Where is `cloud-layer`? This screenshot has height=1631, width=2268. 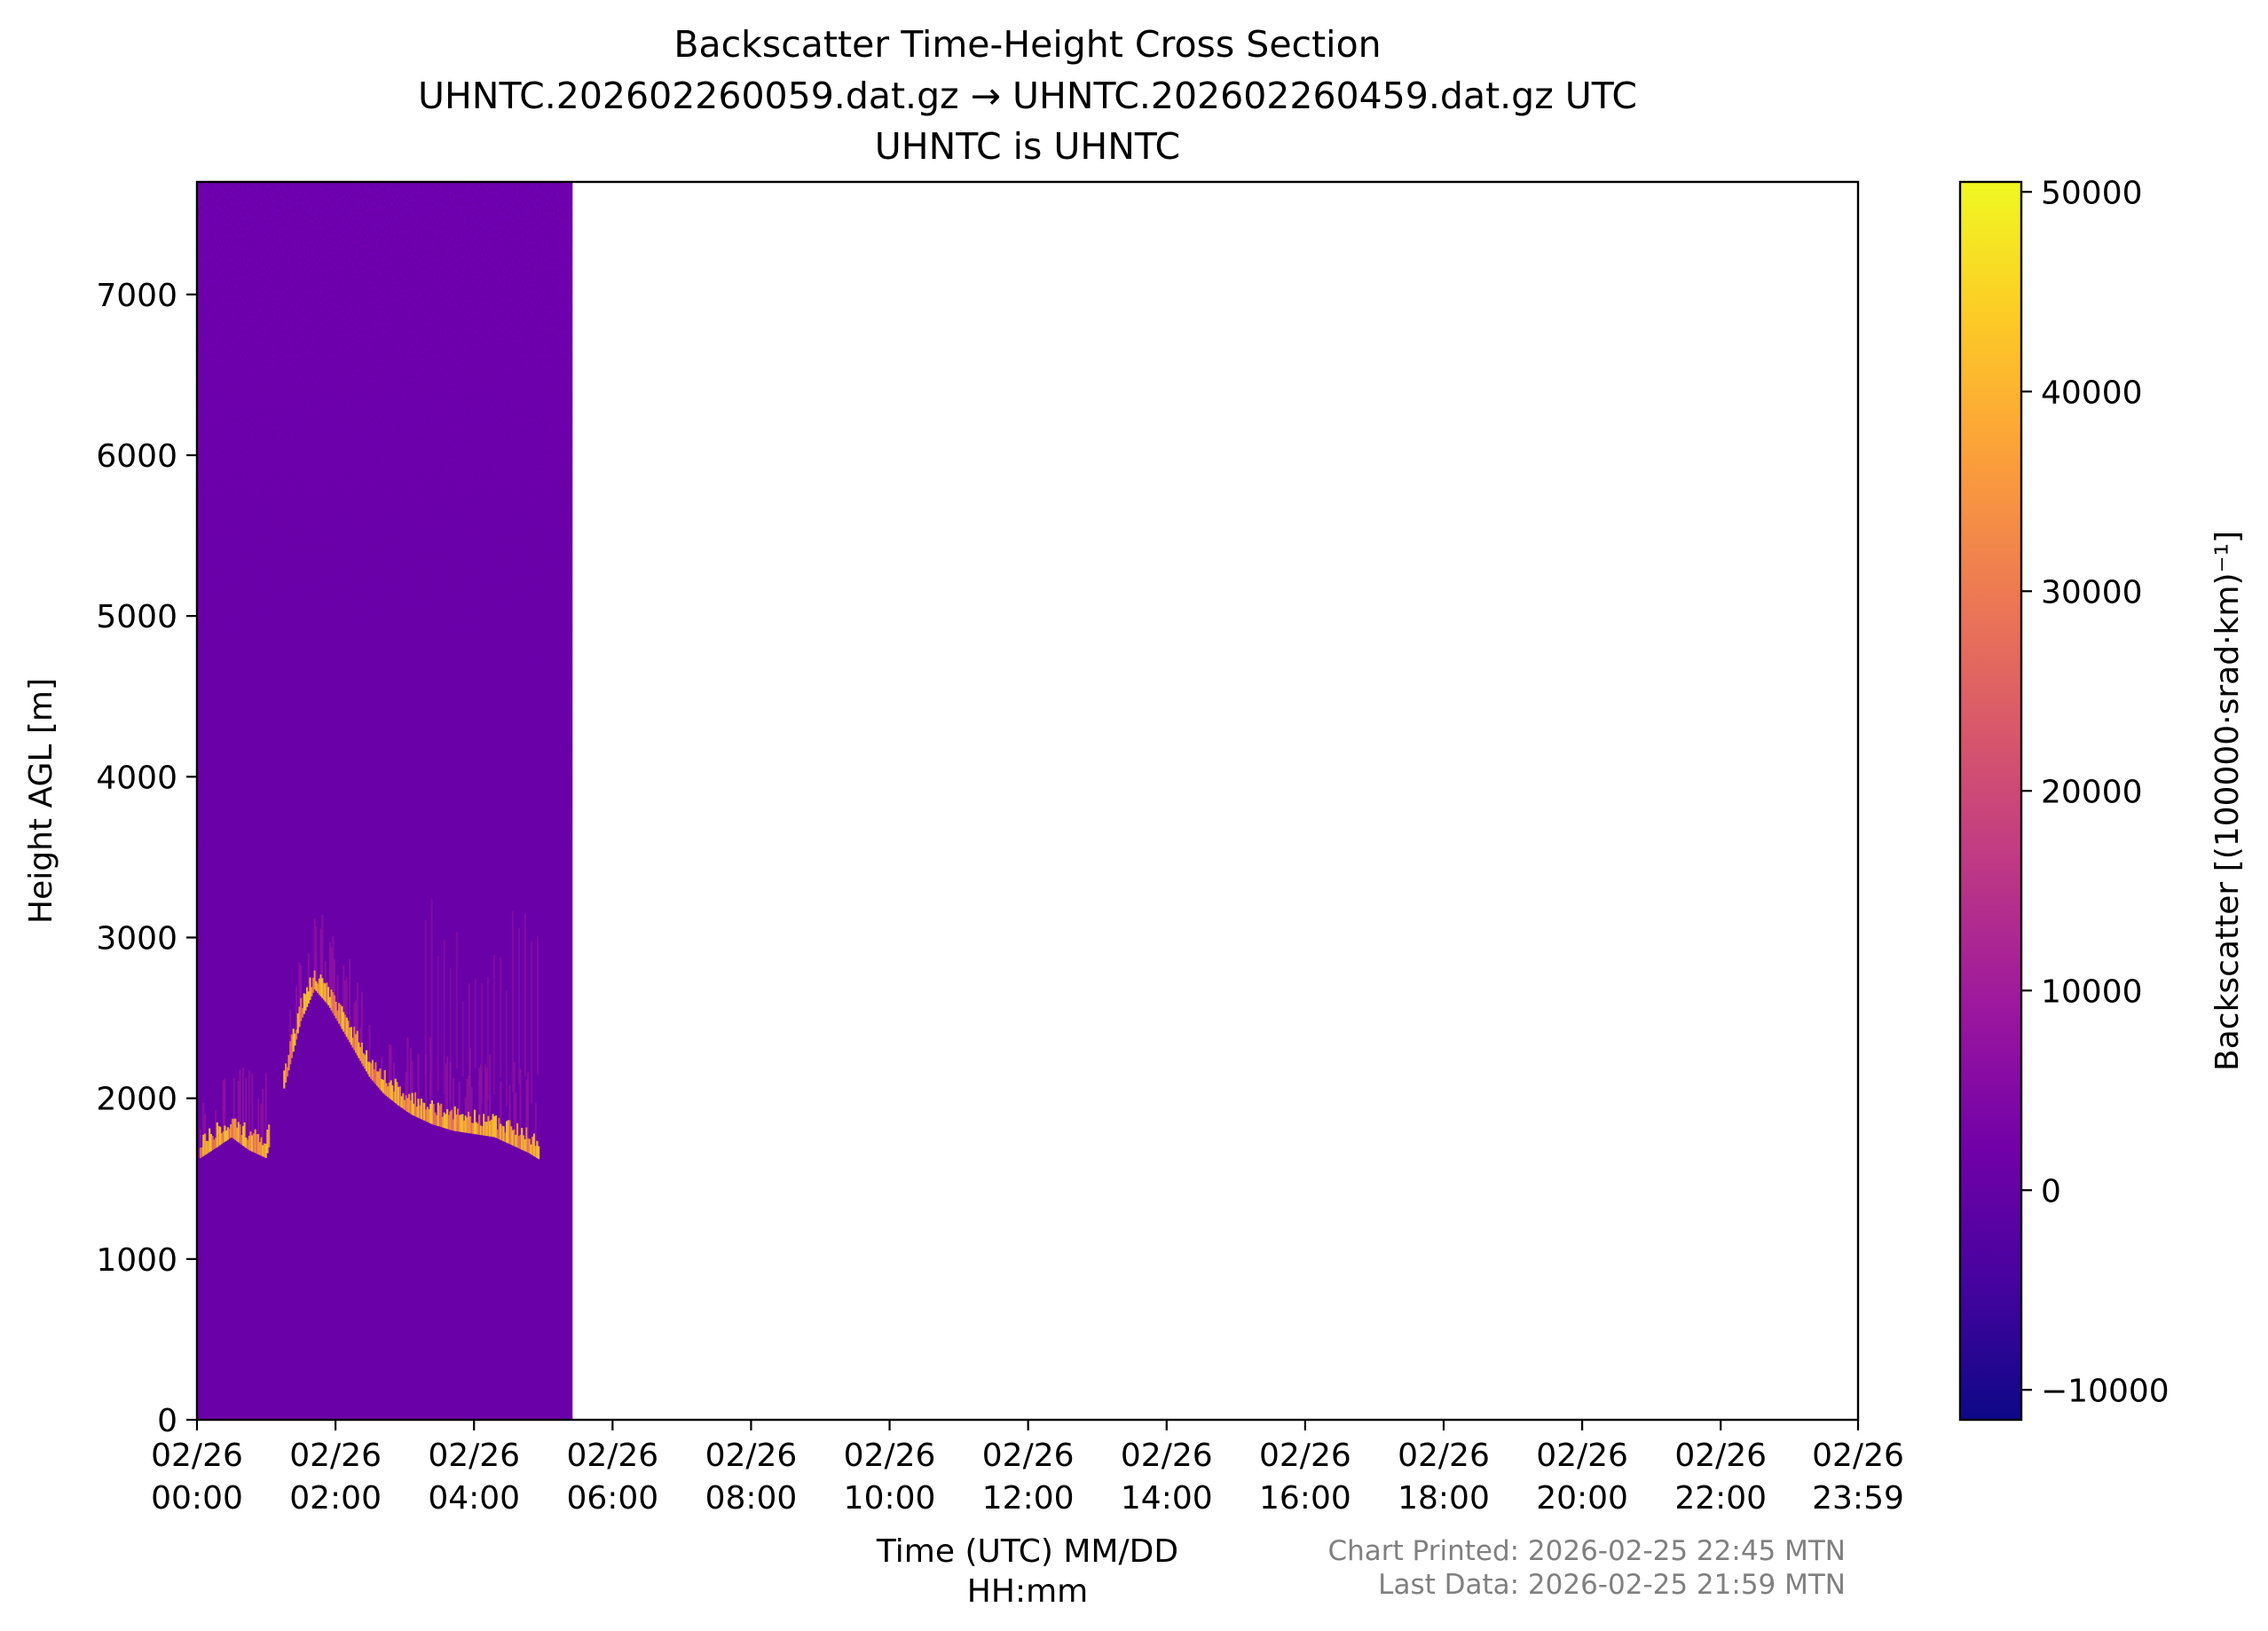 cloud-layer is located at coordinates (370, 1029).